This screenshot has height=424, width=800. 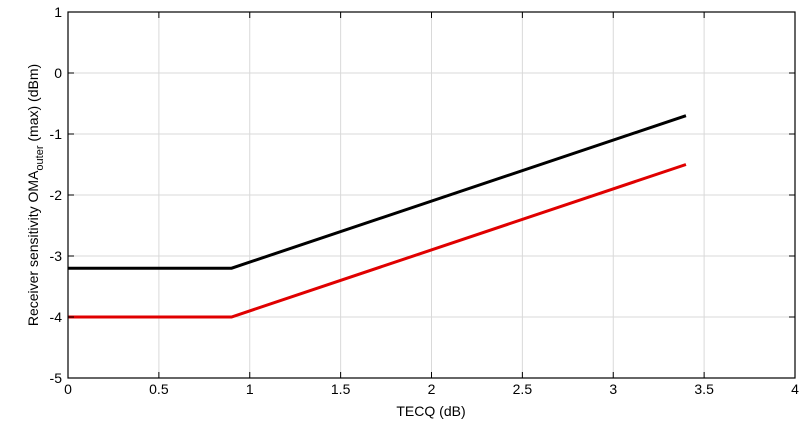 I want to click on y-tick-label: -4, so click(x=56, y=317).